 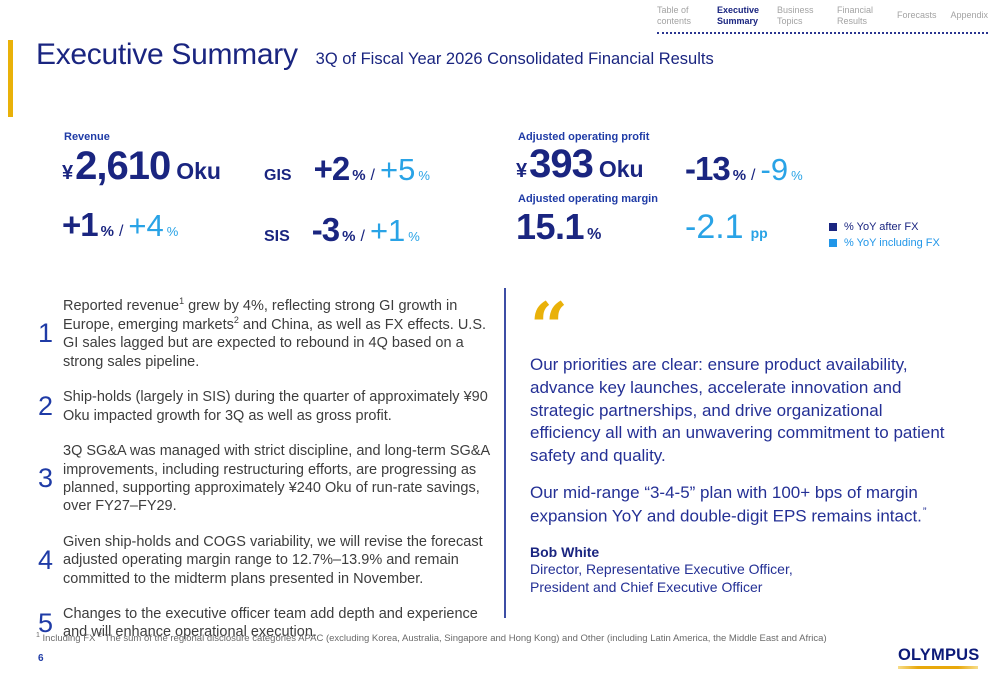 What do you see at coordinates (387, 230) in the screenshot?
I see `sis-change-including-fx: +1` at bounding box center [387, 230].